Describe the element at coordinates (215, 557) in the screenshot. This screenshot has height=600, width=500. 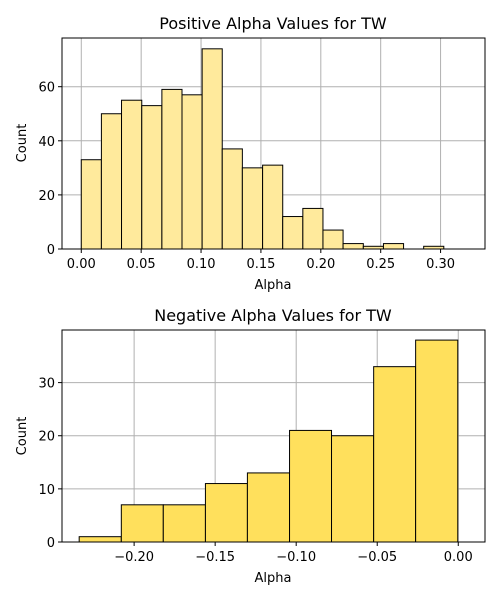
I see `x-tick-label: −0.15` at that location.